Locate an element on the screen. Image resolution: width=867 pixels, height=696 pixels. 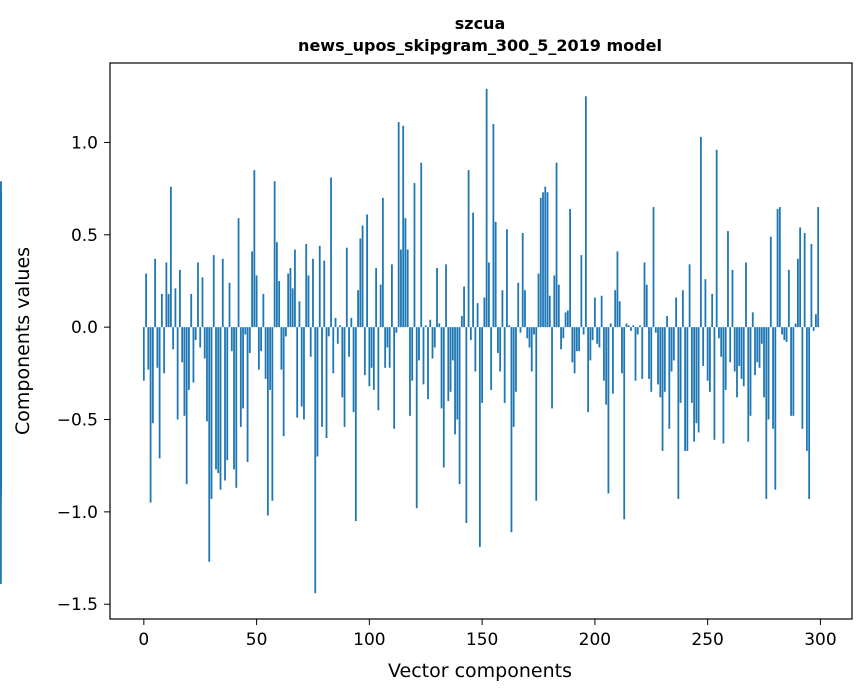
x-axis: 0 50 100 150 200 250 300 is located at coordinates (487, 634).